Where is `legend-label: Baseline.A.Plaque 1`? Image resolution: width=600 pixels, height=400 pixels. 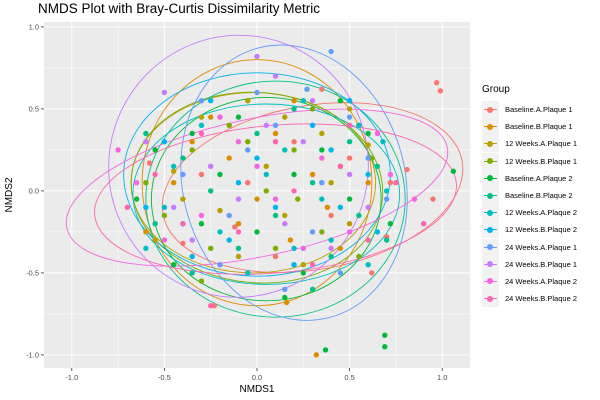 legend-label: Baseline.A.Plaque 1 is located at coordinates (539, 110).